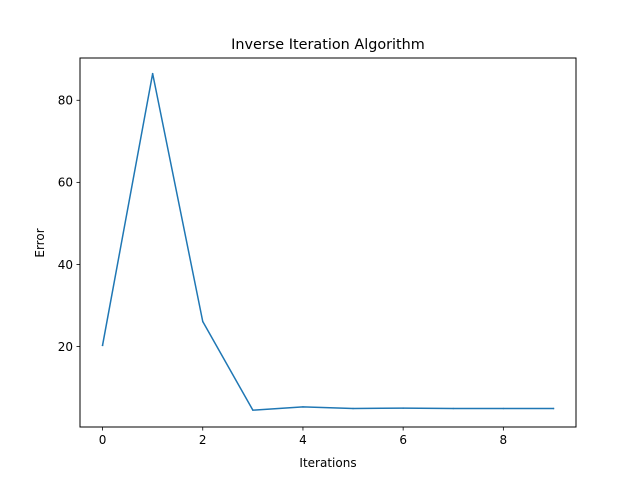 The image size is (640, 480). What do you see at coordinates (65, 347) in the screenshot?
I see `y-tick-label: 20` at bounding box center [65, 347].